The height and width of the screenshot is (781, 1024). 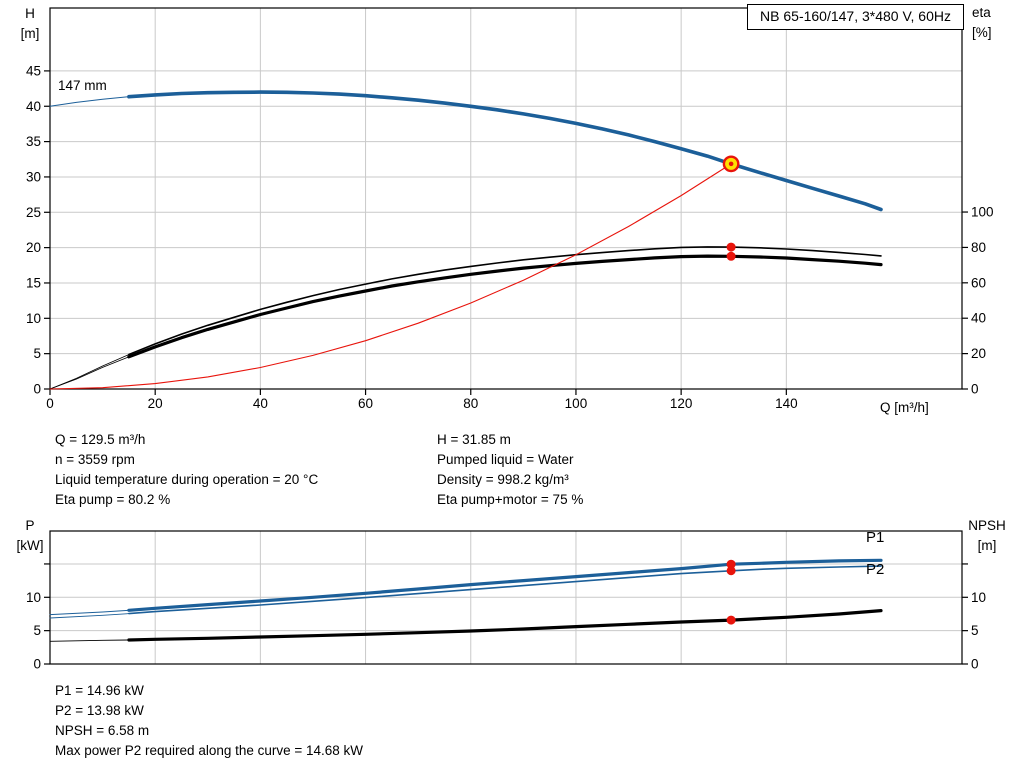 I want to click on eta-pump-point-marker, so click(x=731, y=247).